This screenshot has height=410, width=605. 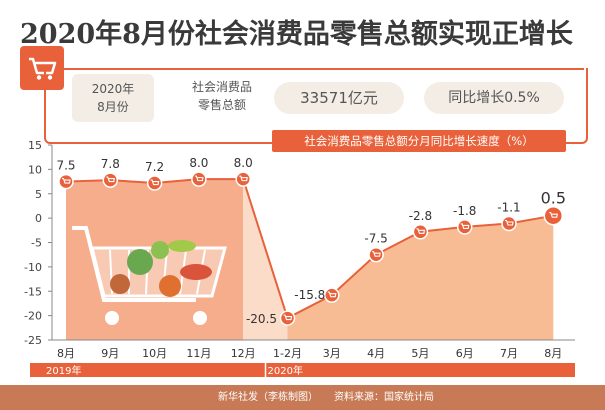 What do you see at coordinates (508, 207) in the screenshot?
I see `data-label: -1.1` at bounding box center [508, 207].